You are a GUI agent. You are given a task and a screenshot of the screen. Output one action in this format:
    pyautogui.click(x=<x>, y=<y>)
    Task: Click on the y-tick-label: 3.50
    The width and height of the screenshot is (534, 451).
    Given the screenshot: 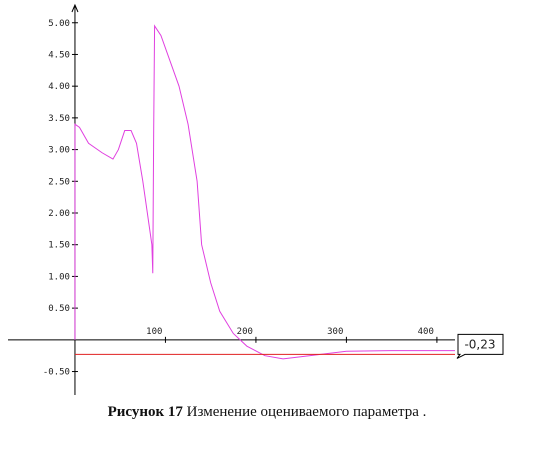 What is the action you would take?
    pyautogui.click(x=59, y=119)
    